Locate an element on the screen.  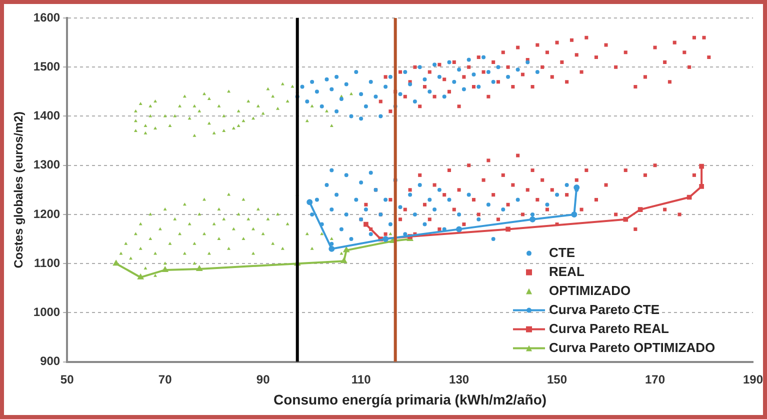
y-tick-label: 1100 is located at coordinates (47, 263).